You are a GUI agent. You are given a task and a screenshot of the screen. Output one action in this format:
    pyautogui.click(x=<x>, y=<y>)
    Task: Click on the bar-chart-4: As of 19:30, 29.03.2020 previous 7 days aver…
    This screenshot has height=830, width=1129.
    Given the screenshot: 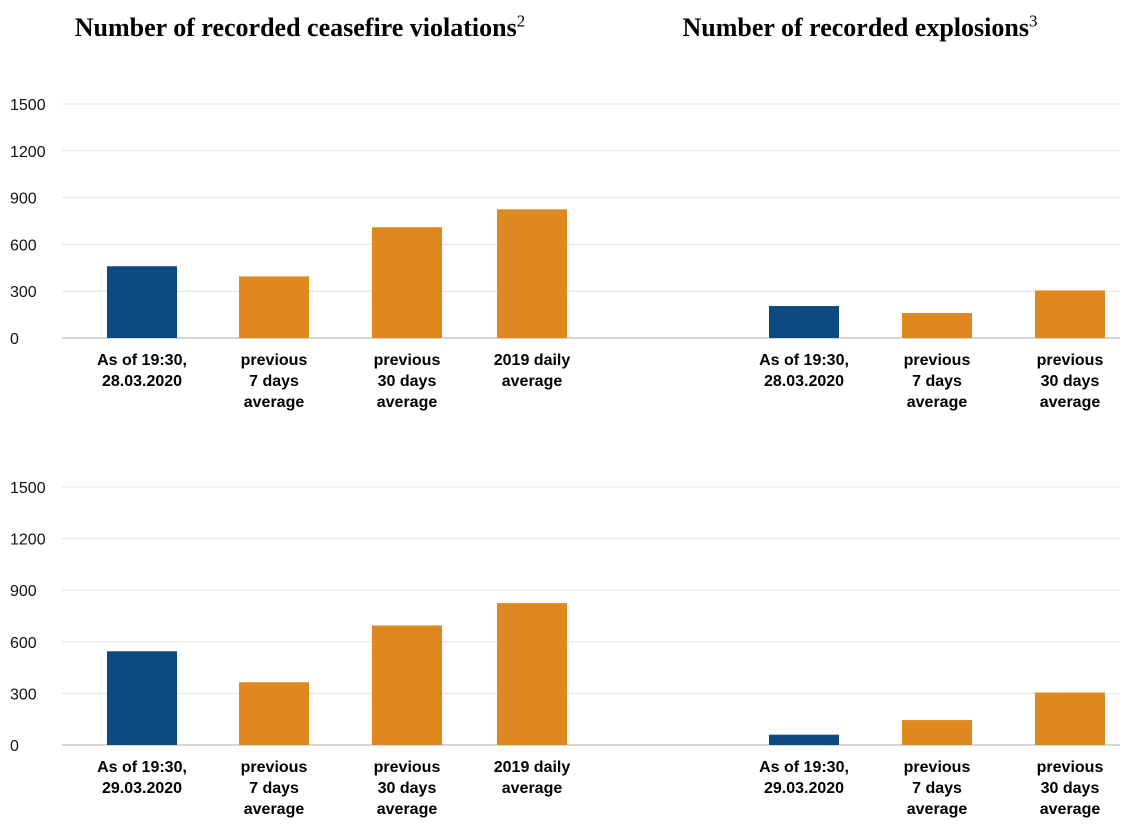 What is the action you would take?
    pyautogui.click(x=932, y=755)
    